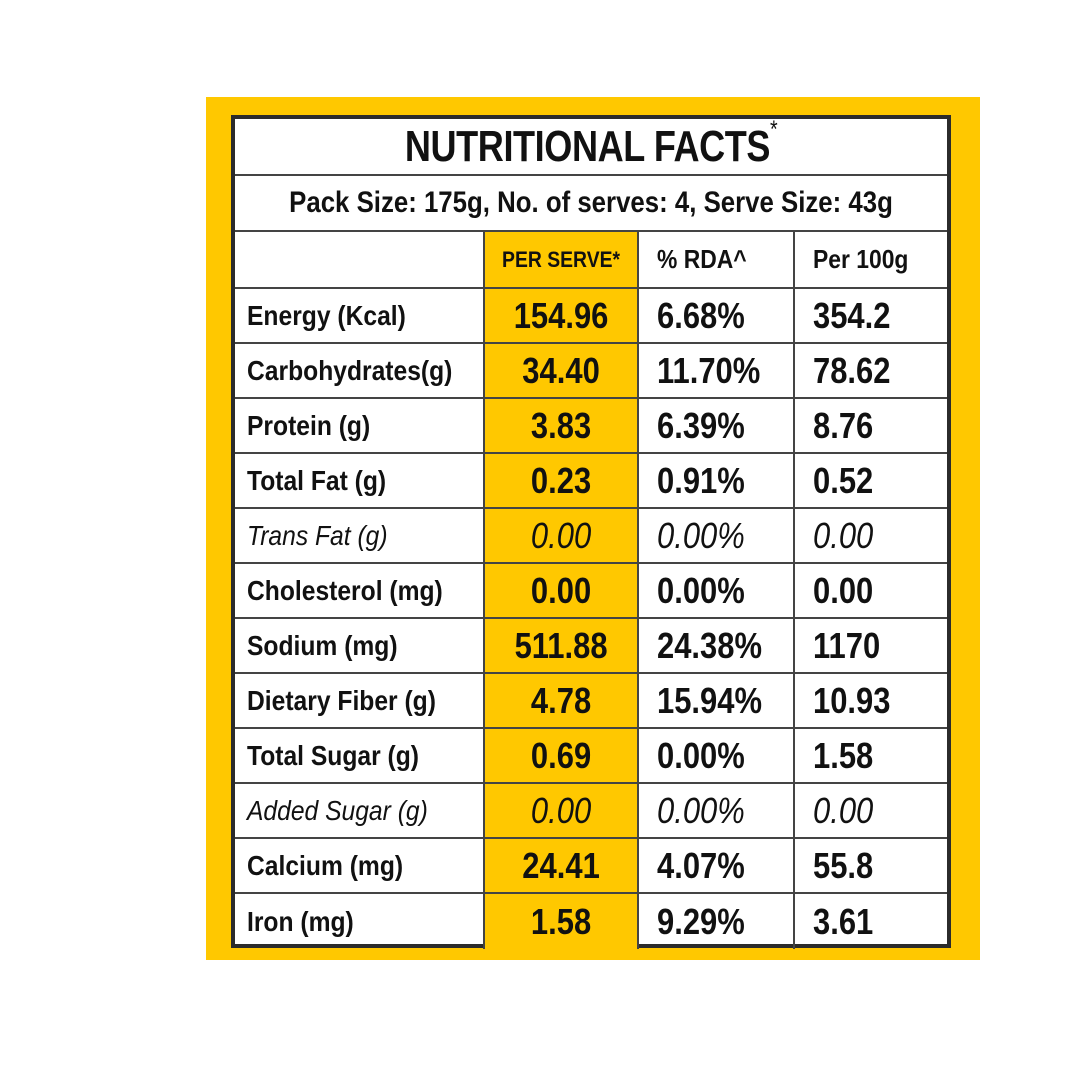 The image size is (1080, 1080). I want to click on nutrition-title: NUTRITIONAL FACTS*, so click(591, 146).